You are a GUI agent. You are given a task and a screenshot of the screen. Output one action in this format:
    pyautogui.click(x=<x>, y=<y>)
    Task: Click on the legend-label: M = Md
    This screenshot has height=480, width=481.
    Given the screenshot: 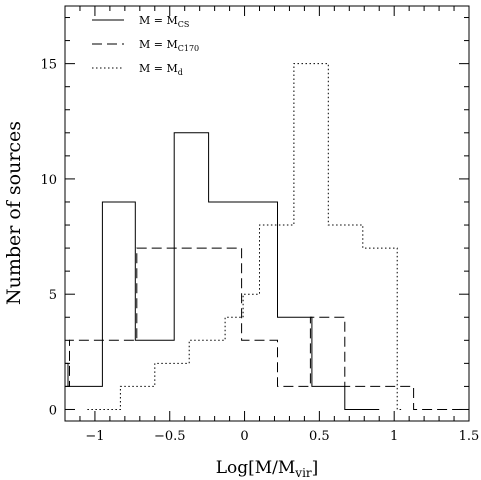 What is the action you would take?
    pyautogui.click(x=161, y=69)
    